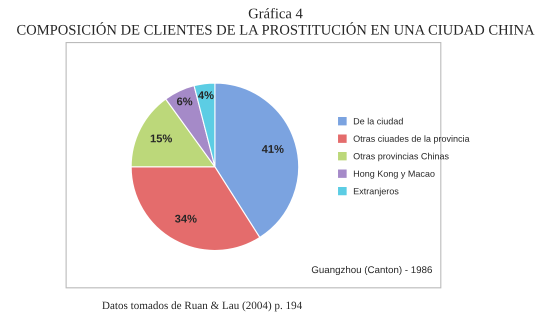 Image resolution: width=551 pixels, height=327 pixels. What do you see at coordinates (275, 13) in the screenshot?
I see `chart-title: Gráfica 4` at bounding box center [275, 13].